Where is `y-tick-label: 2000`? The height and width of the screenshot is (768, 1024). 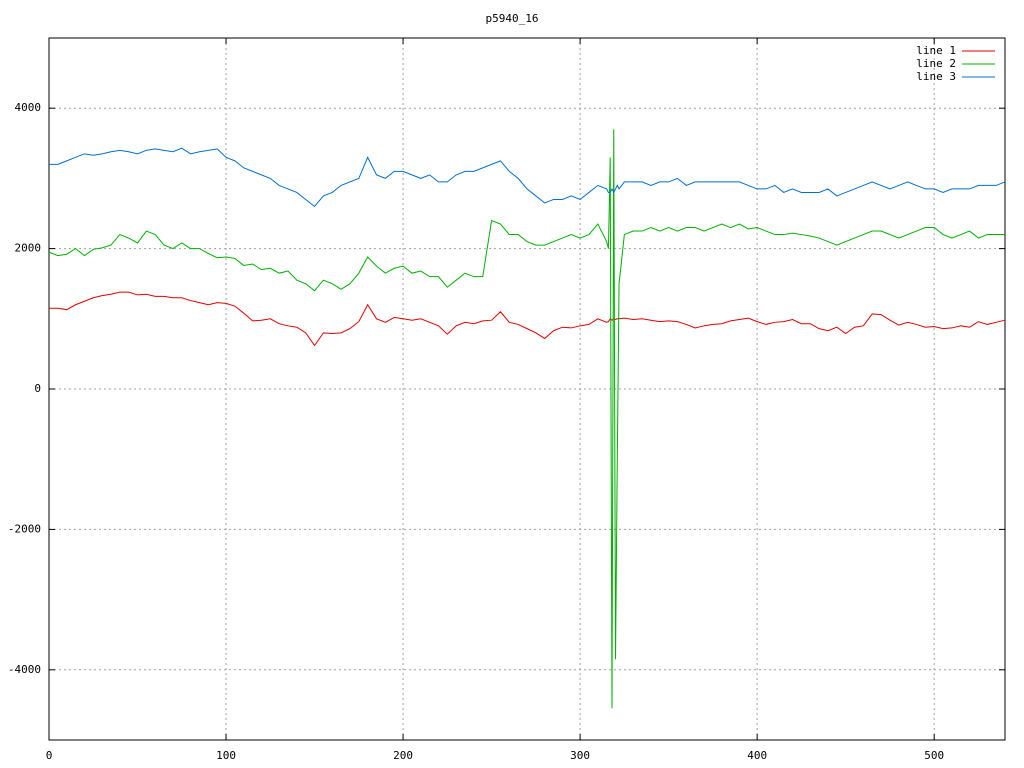
y-tick-label: 2000 is located at coordinates (28, 248).